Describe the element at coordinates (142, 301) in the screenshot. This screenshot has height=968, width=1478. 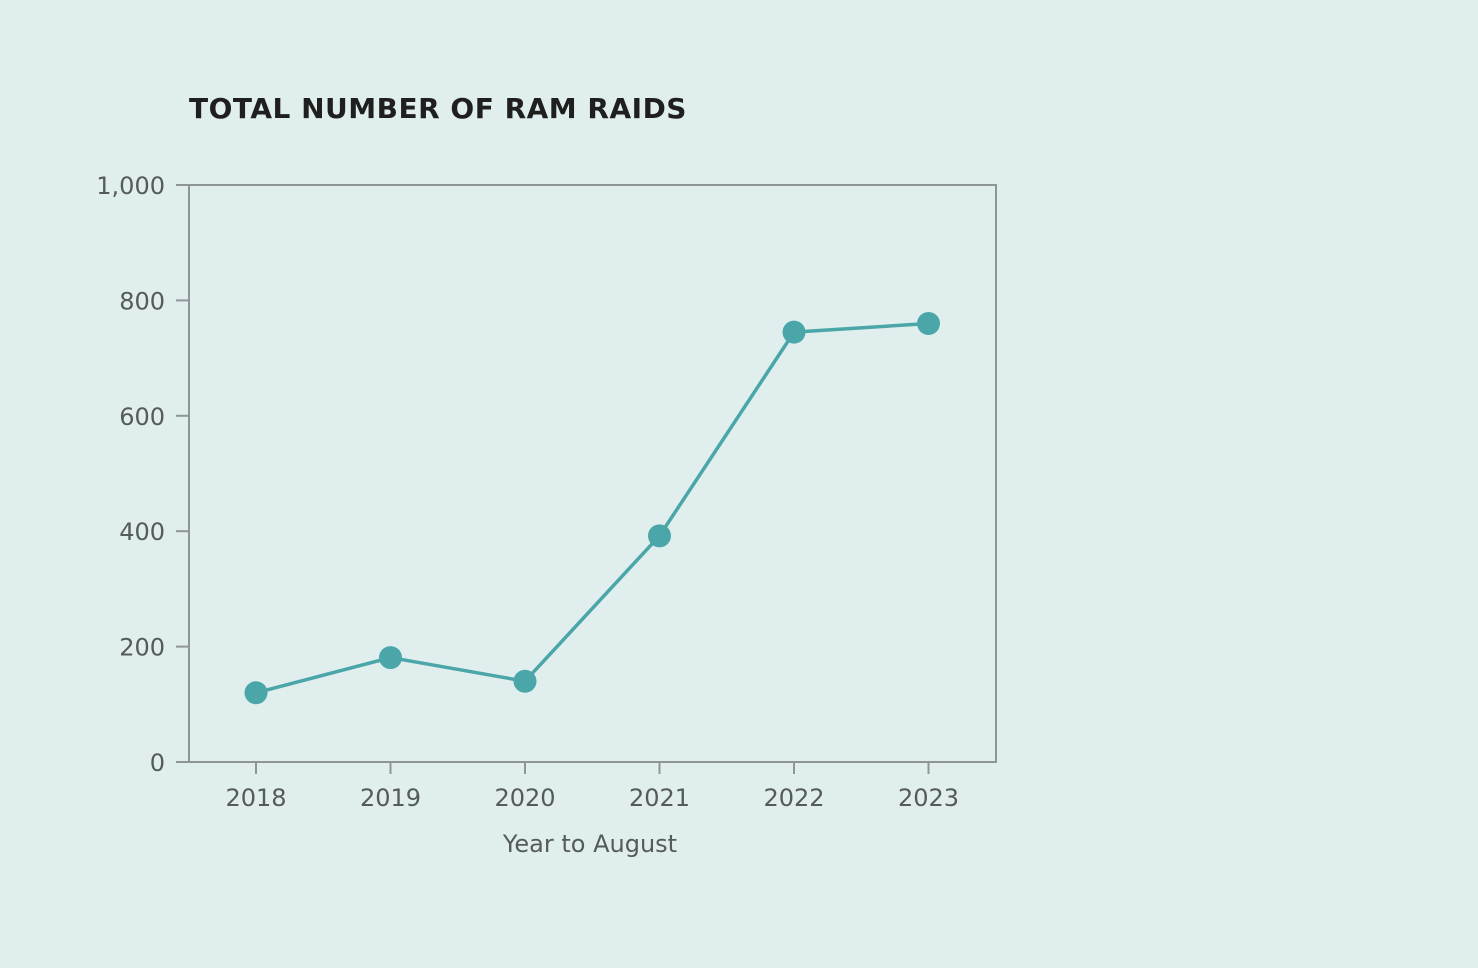
I see `y-tick-label: 800` at that location.